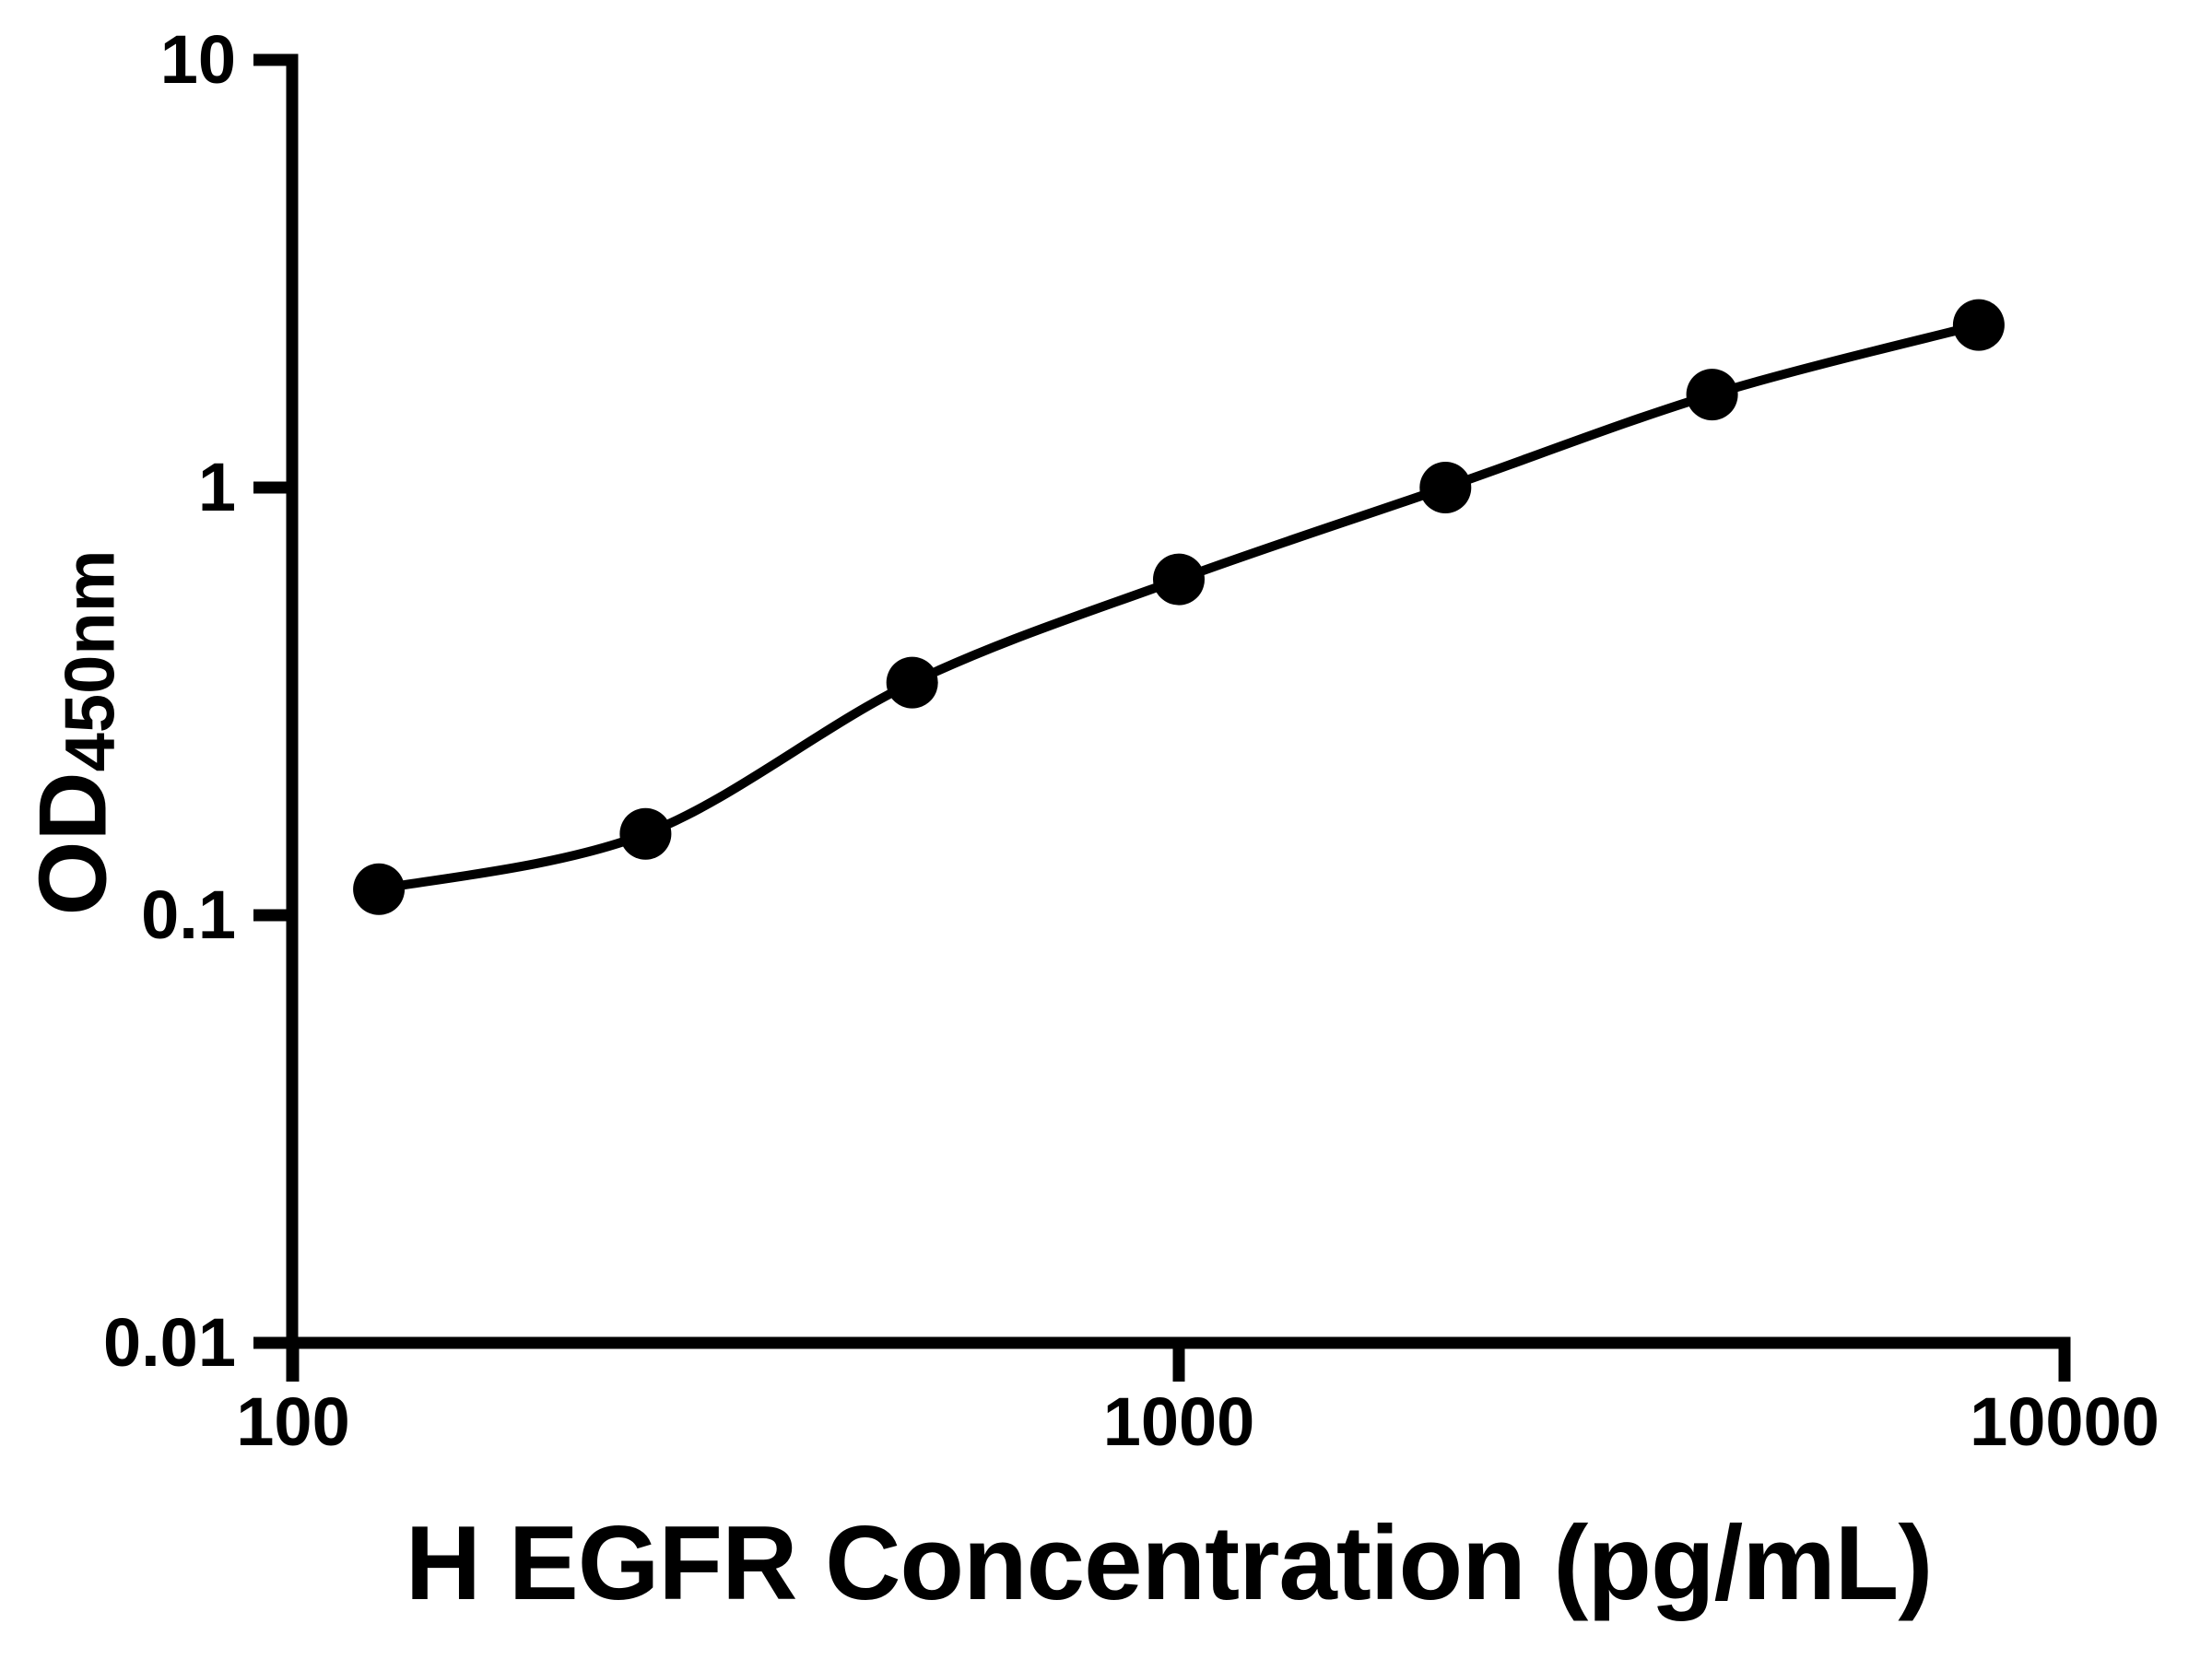 Image resolution: width=2212 pixels, height=1659 pixels. Describe the element at coordinates (1169, 1563) in the screenshot. I see `x-axis-title: H EGFR Concentration (pg/mL)` at that location.